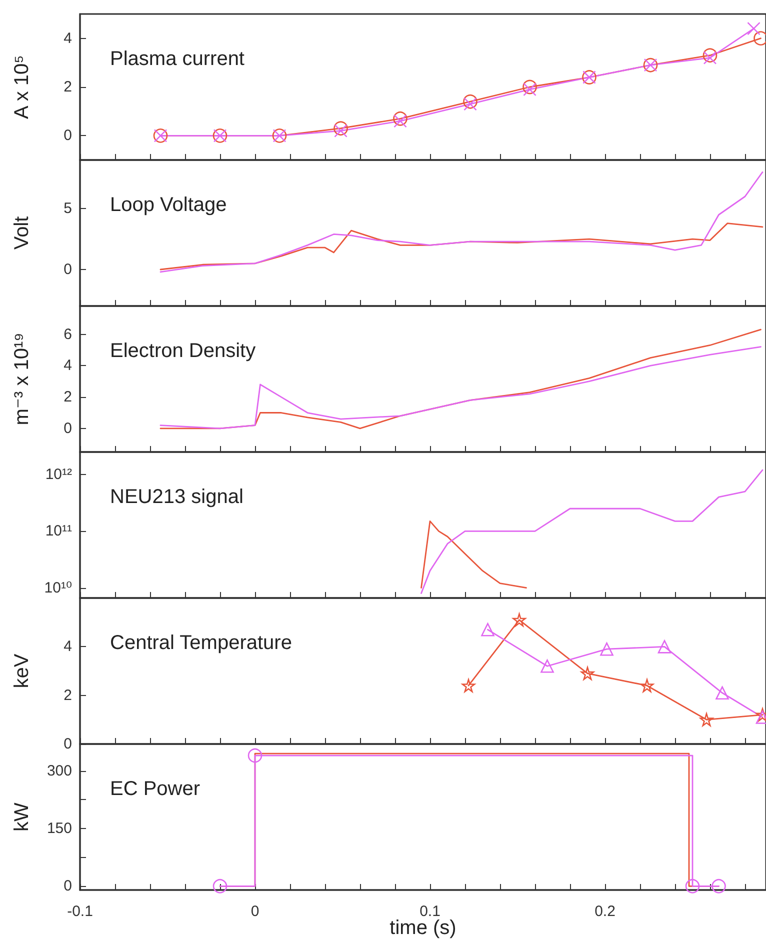  Describe the element at coordinates (201, 643) in the screenshot. I see `text: Central Temperature` at that location.